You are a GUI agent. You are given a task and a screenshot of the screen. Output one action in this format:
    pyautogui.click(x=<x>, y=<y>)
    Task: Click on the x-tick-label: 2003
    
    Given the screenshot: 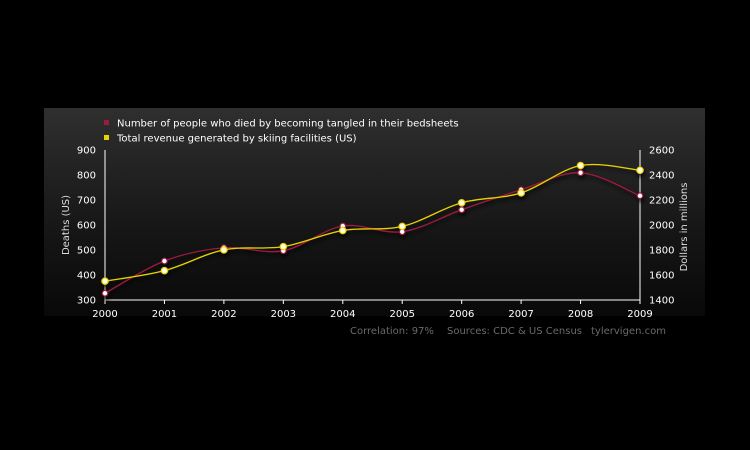 What is the action you would take?
    pyautogui.click(x=283, y=314)
    